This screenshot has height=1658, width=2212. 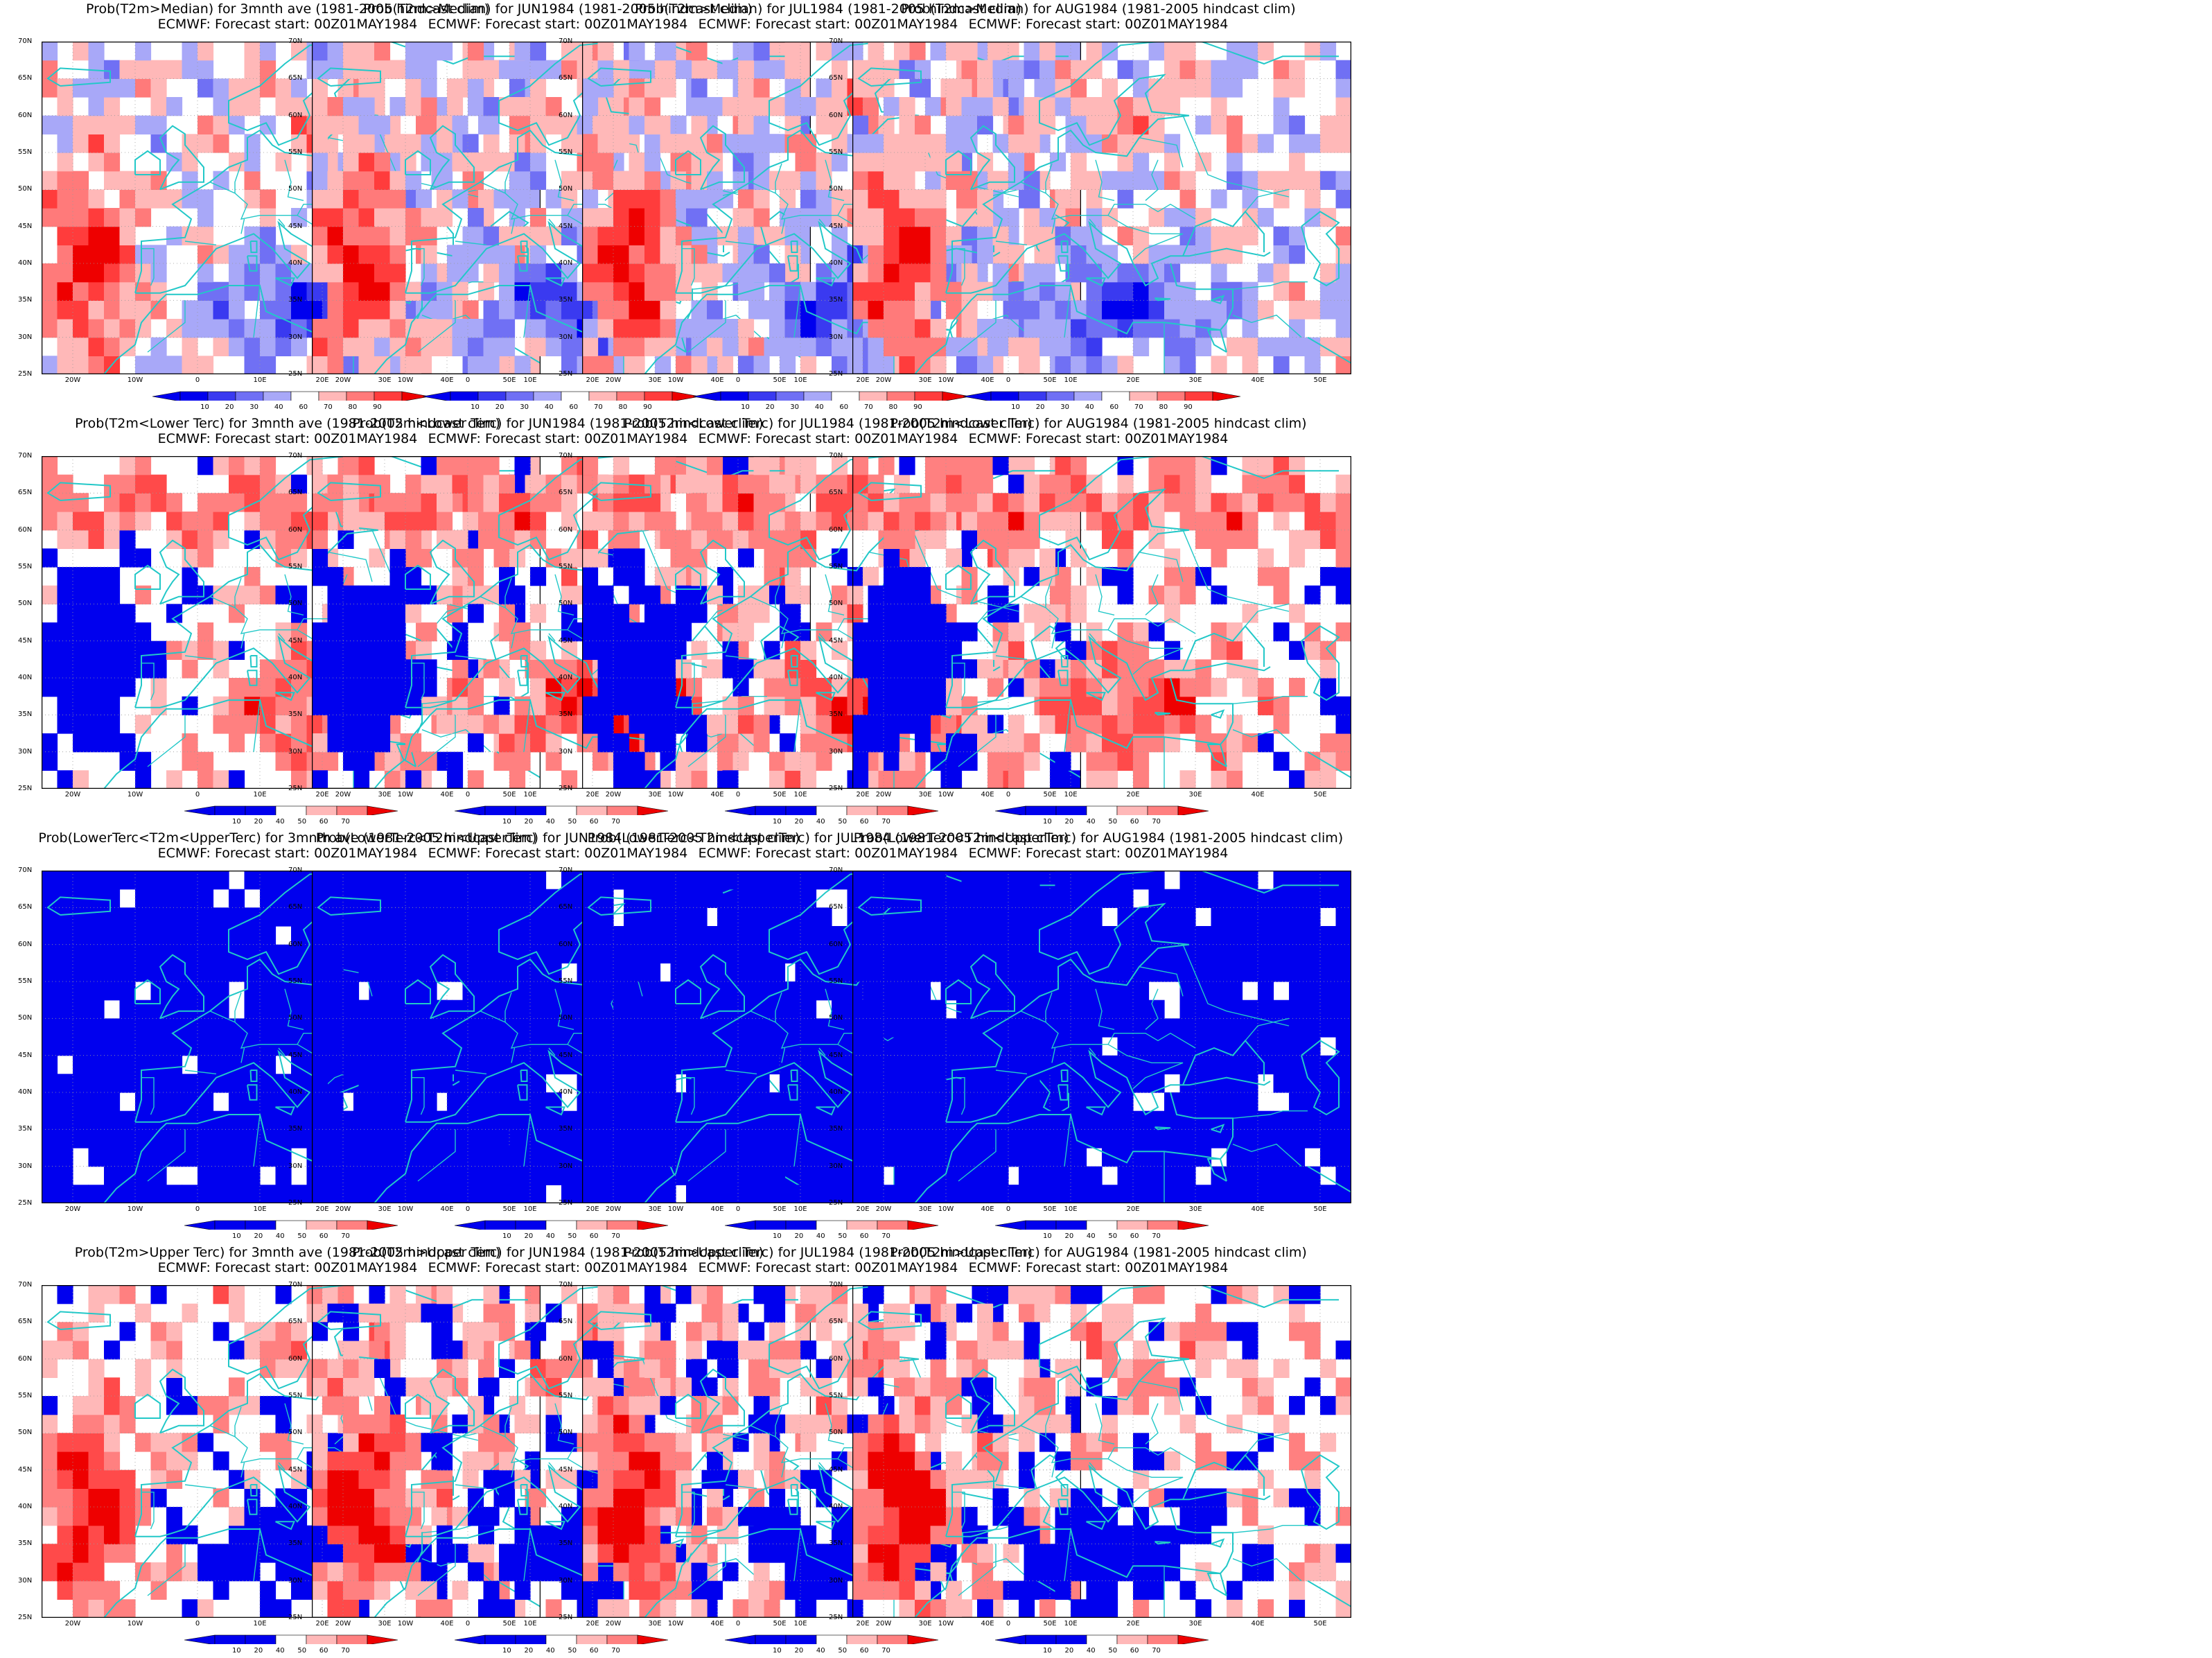 What do you see at coordinates (295, 41) in the screenshot?
I see `lat-label: 70N` at bounding box center [295, 41].